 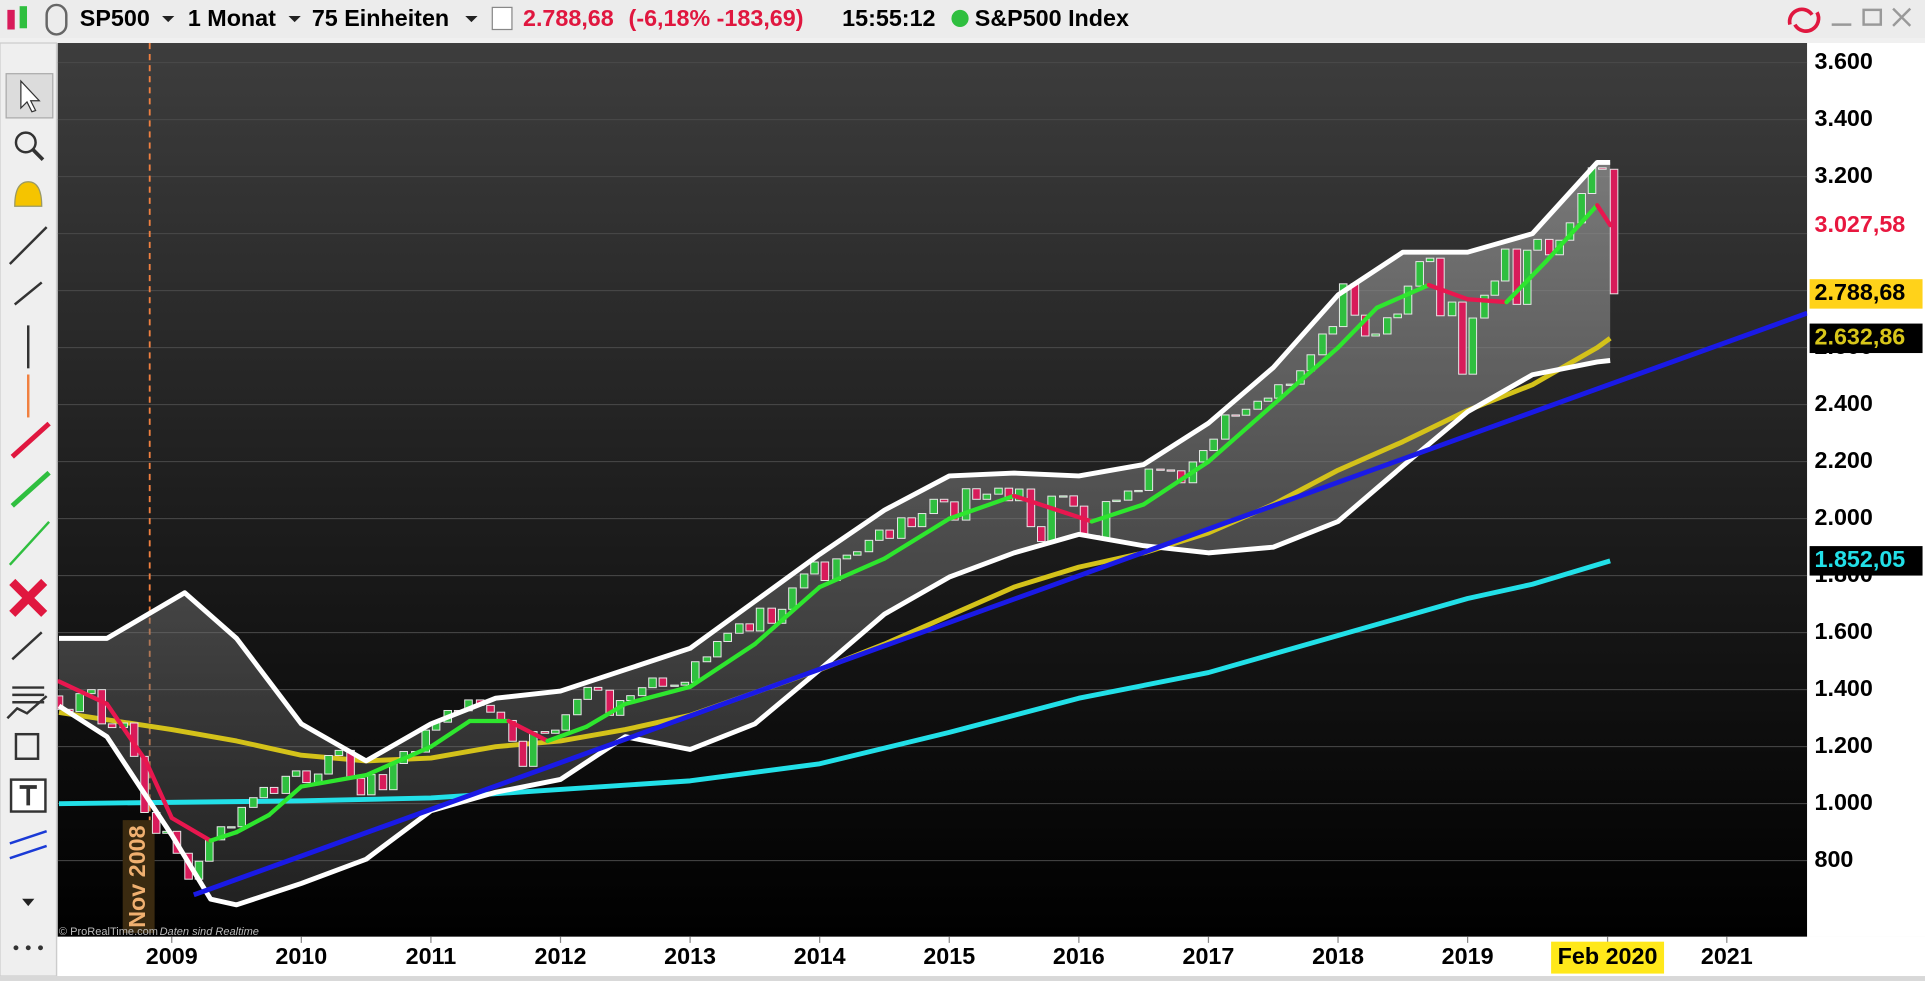 I want to click on tools-scroll, so click(x=28, y=902).